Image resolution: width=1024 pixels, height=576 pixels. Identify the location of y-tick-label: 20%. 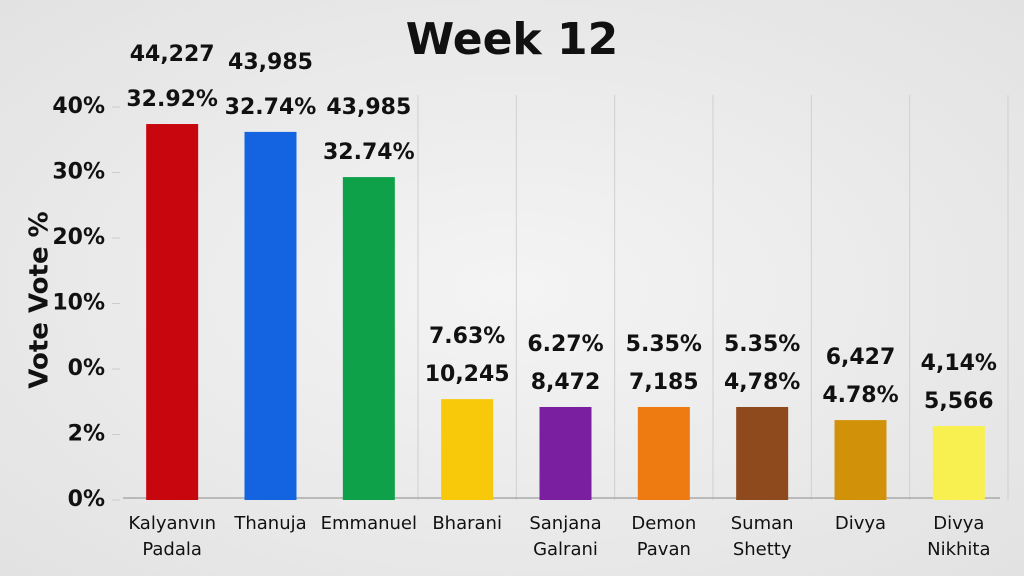
(78, 237).